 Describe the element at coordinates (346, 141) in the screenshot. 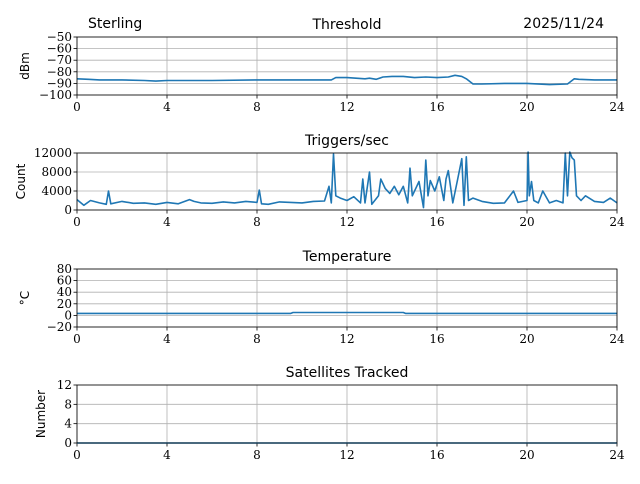

I see `panel-title: Triggers/sec` at that location.